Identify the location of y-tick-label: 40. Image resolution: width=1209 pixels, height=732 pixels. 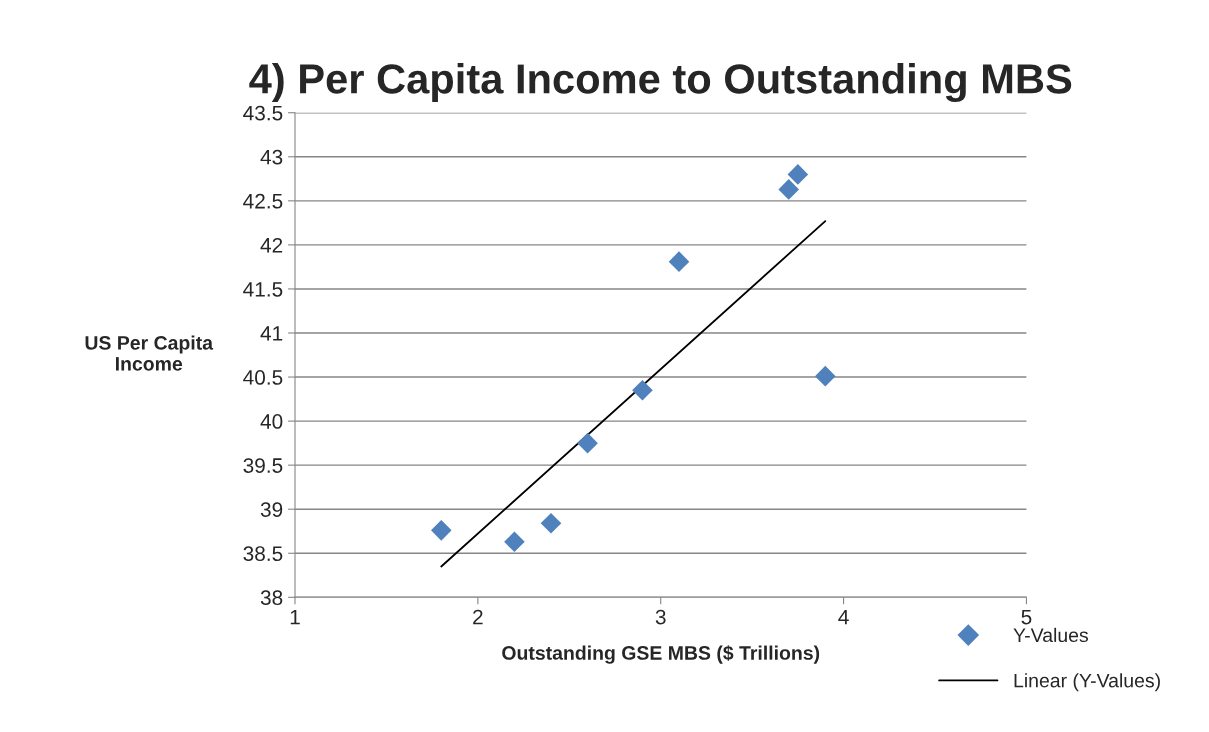
(271, 421).